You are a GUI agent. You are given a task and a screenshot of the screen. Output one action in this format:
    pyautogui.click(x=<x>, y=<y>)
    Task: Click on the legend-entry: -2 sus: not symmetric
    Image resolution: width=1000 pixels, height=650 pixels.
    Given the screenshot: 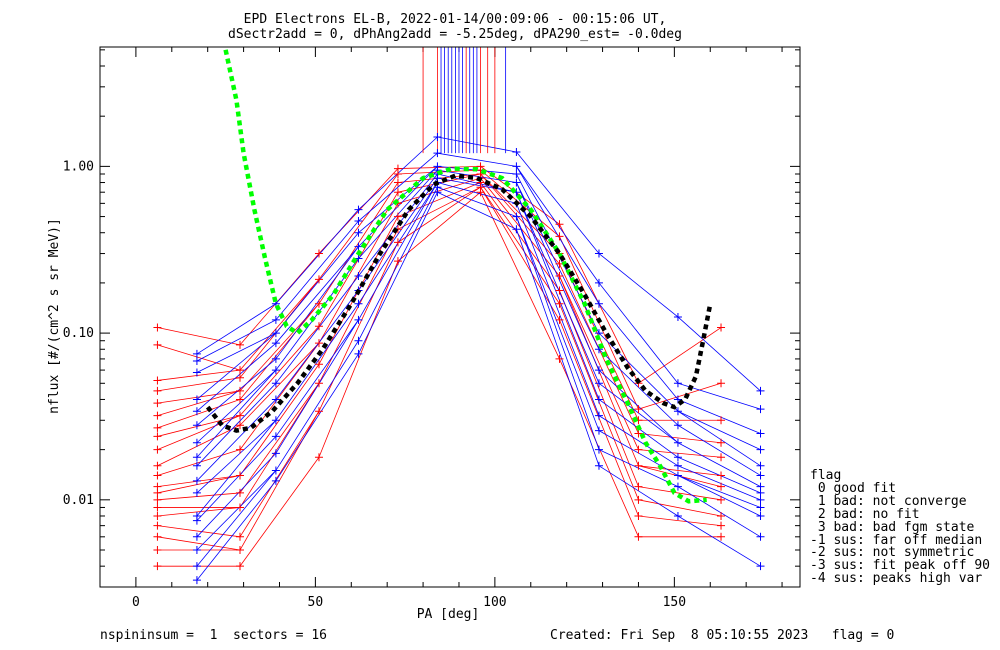 What is the action you would take?
    pyautogui.click(x=892, y=553)
    